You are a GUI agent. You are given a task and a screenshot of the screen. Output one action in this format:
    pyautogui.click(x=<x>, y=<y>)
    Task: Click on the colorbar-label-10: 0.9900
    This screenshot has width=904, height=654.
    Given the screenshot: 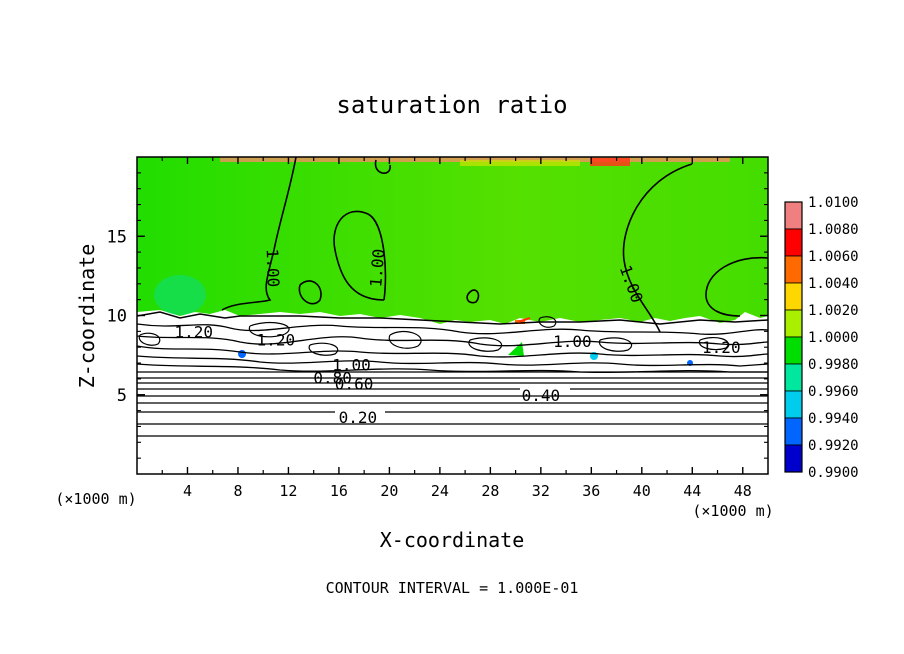 What is the action you would take?
    pyautogui.click(x=833, y=473)
    